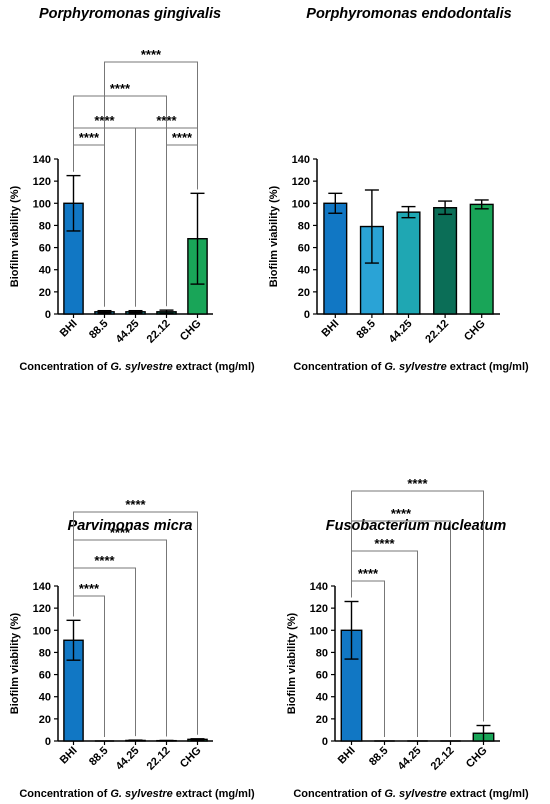  What do you see at coordinates (130, 14) in the screenshot?
I see `chart-title: Porphyromonas gingivalis` at bounding box center [130, 14].